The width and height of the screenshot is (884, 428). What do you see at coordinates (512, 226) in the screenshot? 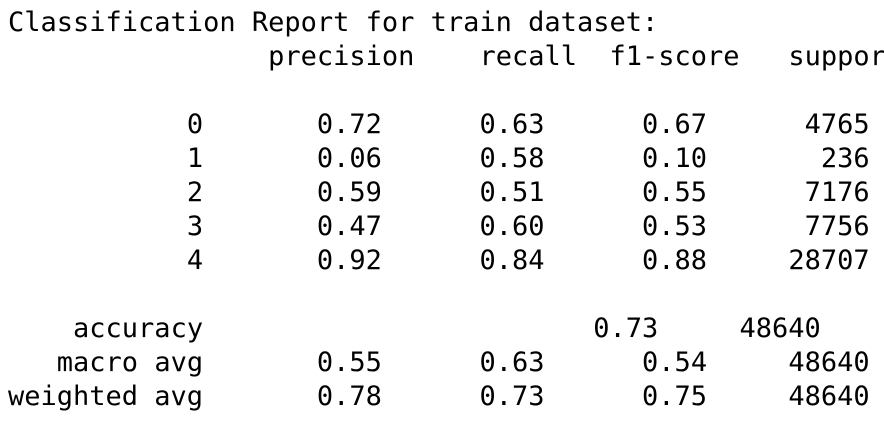
I see `row-recall: 0.60` at bounding box center [512, 226].